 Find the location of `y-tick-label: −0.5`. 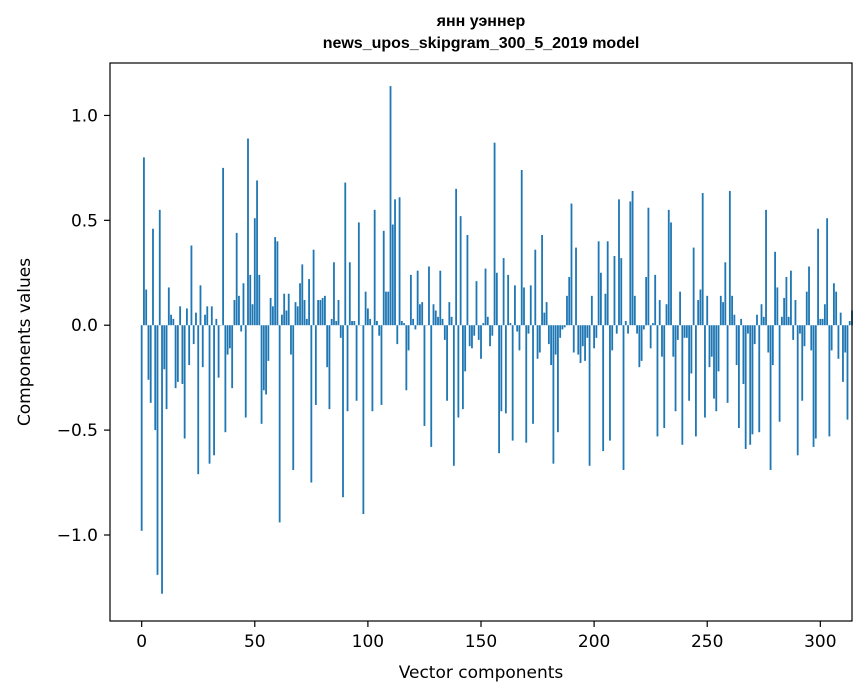

y-tick-label: −0.5 is located at coordinates (77, 431).